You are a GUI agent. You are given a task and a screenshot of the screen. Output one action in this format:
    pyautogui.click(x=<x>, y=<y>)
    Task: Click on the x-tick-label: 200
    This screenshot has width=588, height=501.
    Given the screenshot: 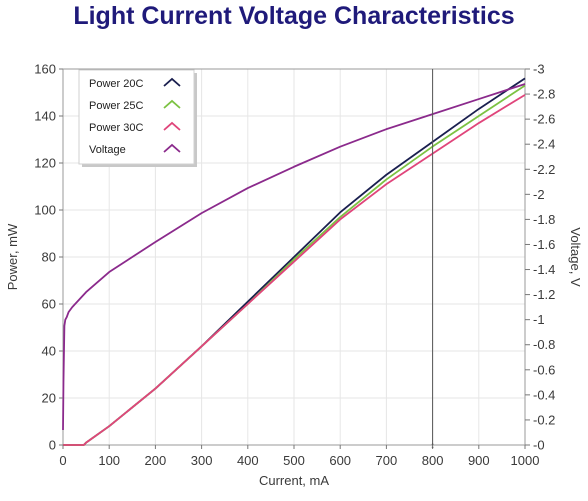 What is the action you would take?
    pyautogui.click(x=156, y=460)
    